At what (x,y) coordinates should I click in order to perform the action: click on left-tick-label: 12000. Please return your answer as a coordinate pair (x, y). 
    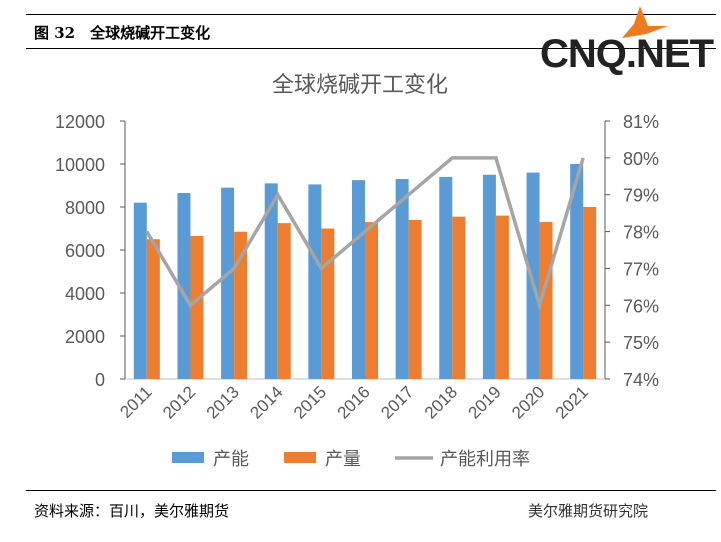
    Looking at the image, I should click on (80, 122).